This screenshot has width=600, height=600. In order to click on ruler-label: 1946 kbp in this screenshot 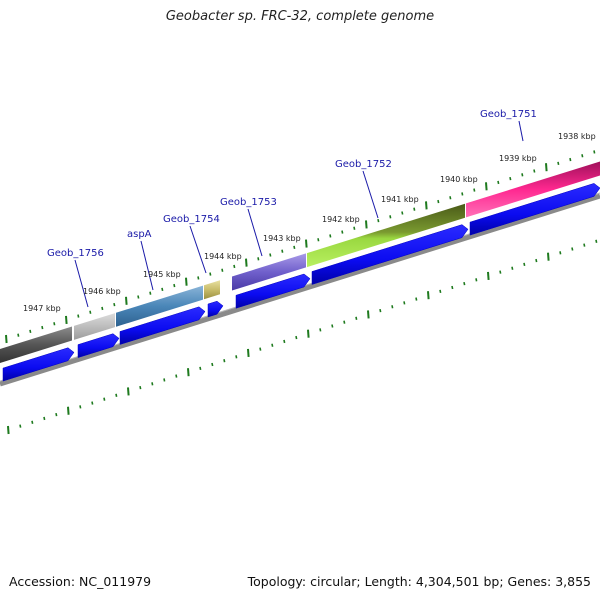, I will do `click(102, 291)`.